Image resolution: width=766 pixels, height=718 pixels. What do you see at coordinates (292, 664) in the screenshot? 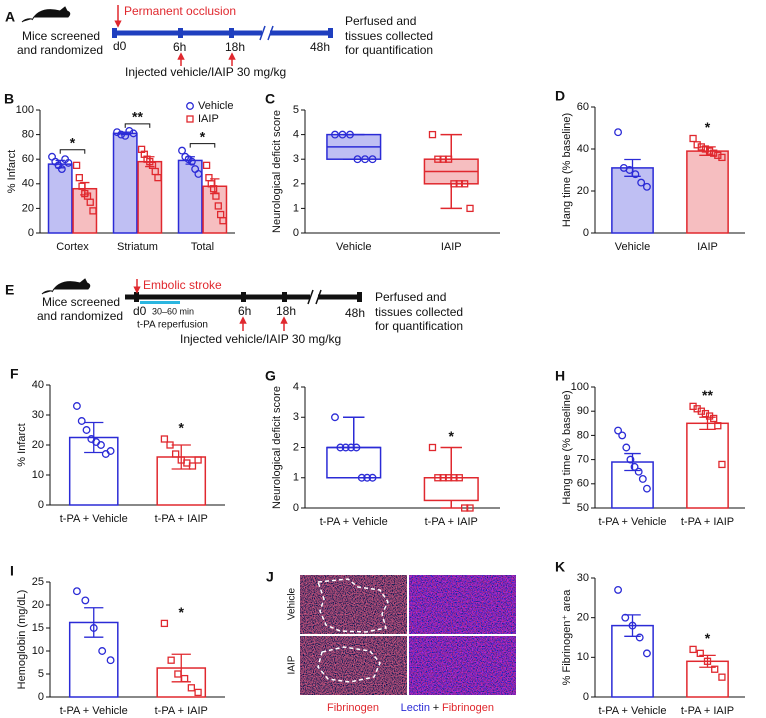
I see `row-label: IAIP` at bounding box center [292, 664].